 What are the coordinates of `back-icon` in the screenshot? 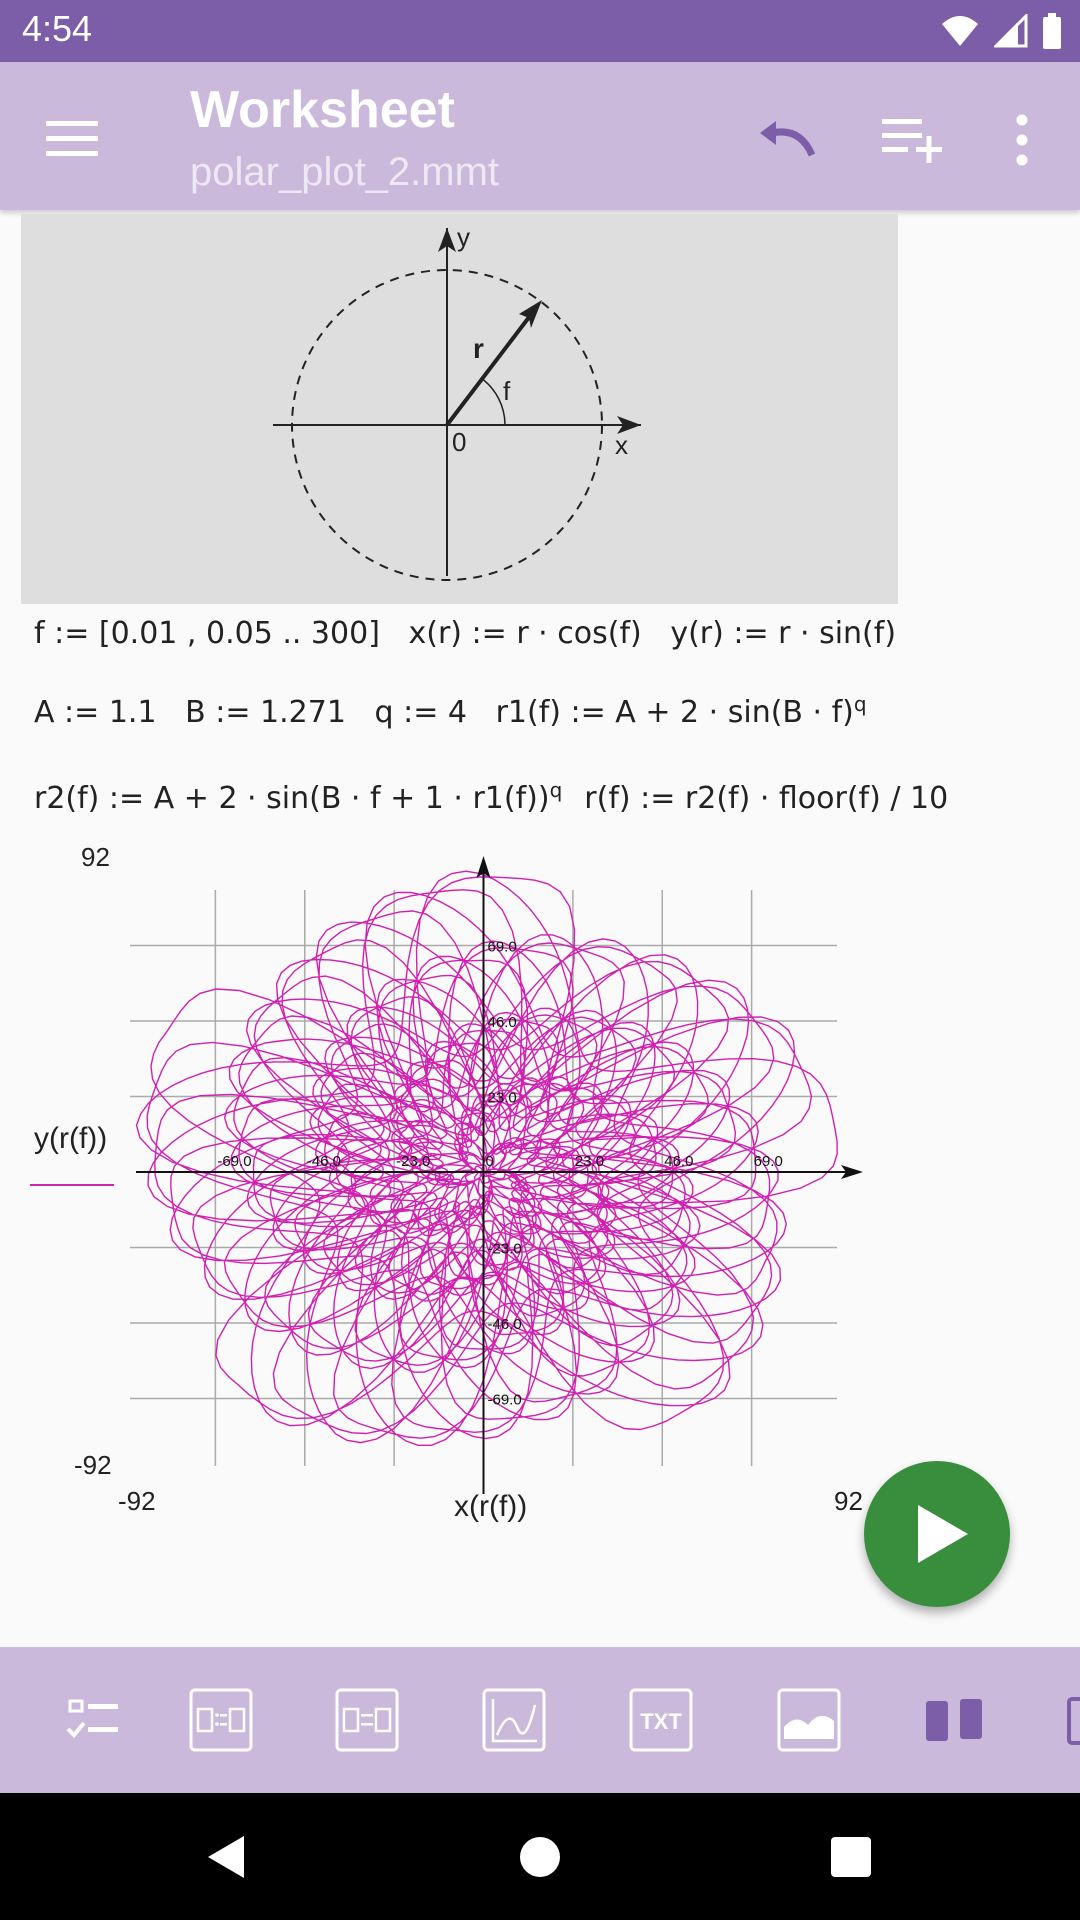 It's located at (226, 1857).